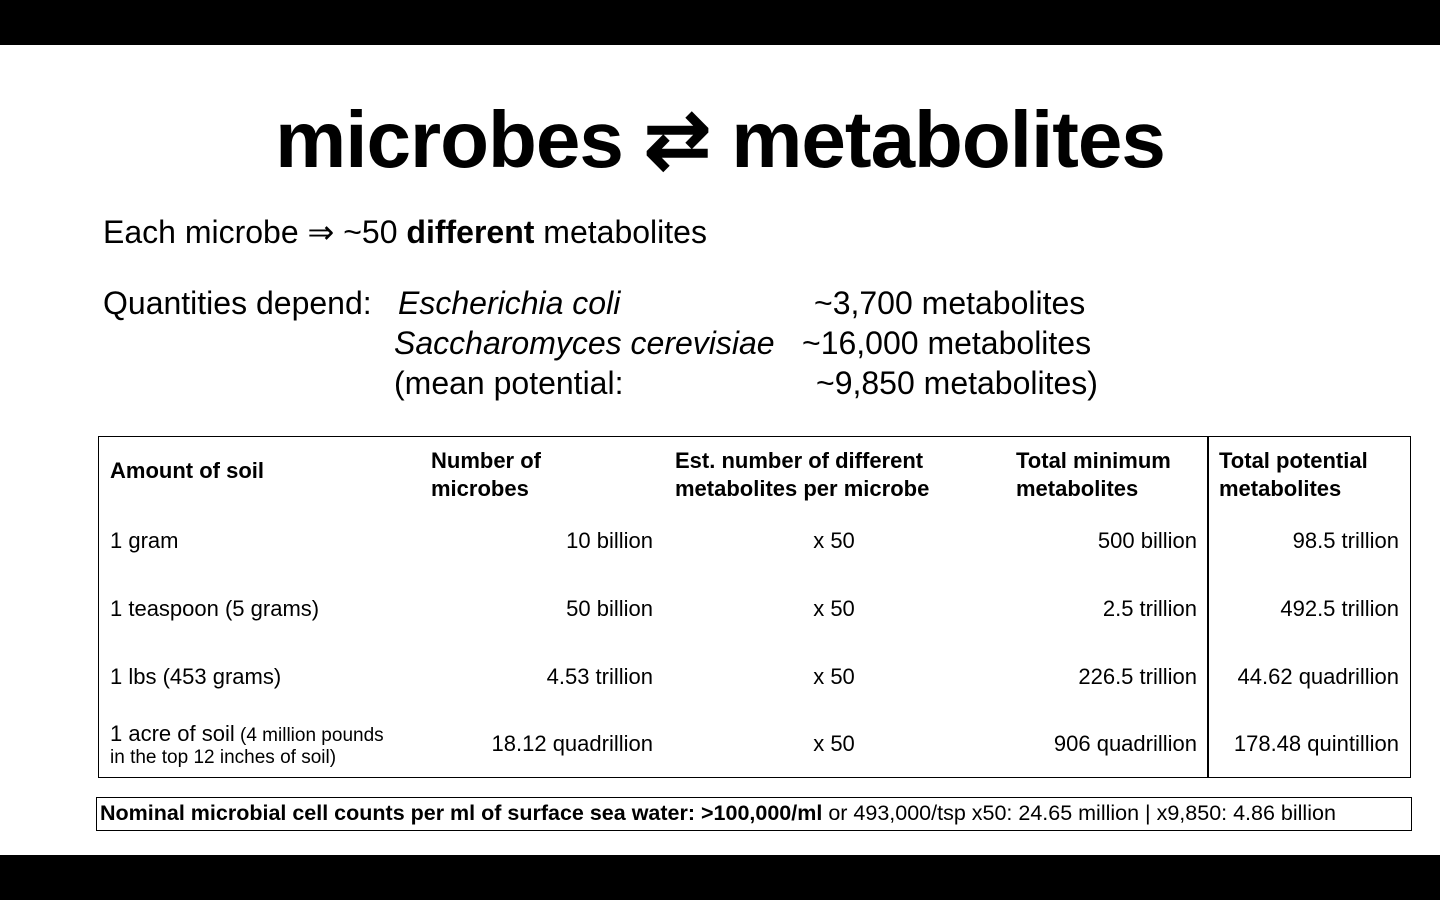 The height and width of the screenshot is (900, 1440). I want to click on slide-title: microbes ⇄ metabolites, so click(720, 139).